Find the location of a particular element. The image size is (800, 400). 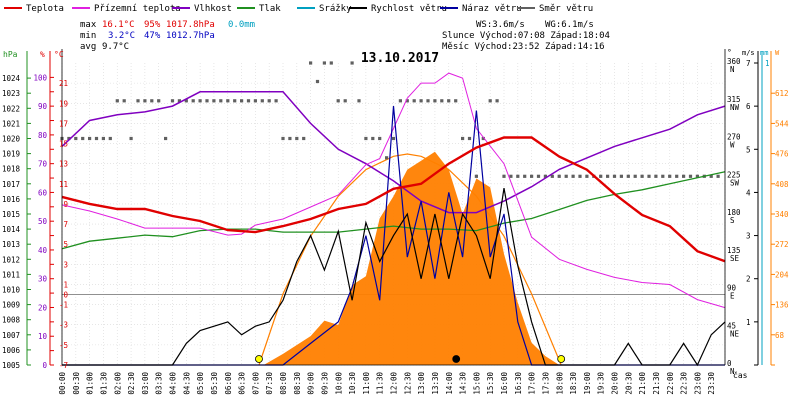

stats-moon: Měsíc Východ:23:52 Západ:14:16 is located at coordinates (523, 47).